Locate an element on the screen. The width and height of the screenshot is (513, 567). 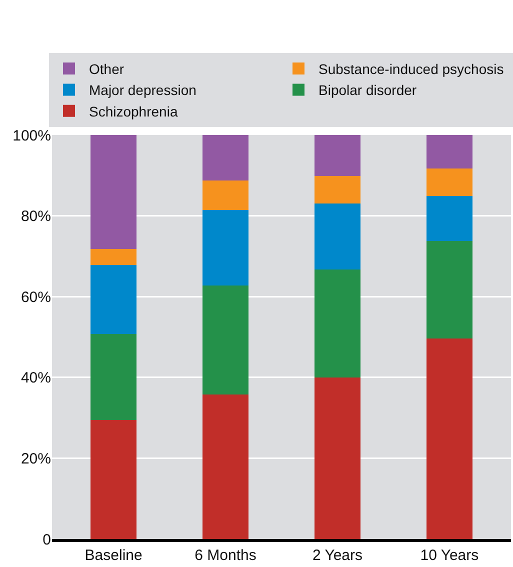
y-tick-label: 60% is located at coordinates (35, 297).